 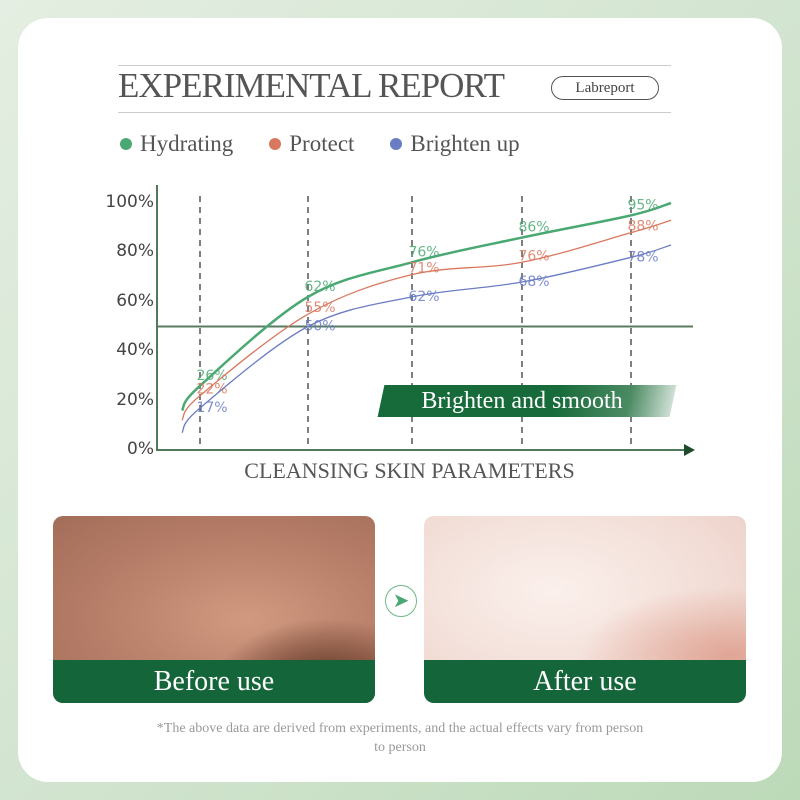 What do you see at coordinates (642, 205) in the screenshot?
I see `data-label: 95%` at bounding box center [642, 205].